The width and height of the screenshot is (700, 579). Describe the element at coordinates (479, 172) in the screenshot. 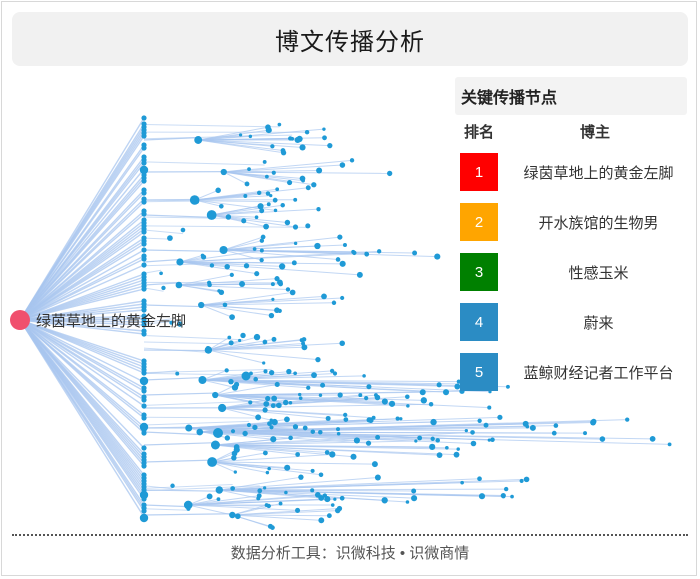

I see `rank-badge: 1` at that location.